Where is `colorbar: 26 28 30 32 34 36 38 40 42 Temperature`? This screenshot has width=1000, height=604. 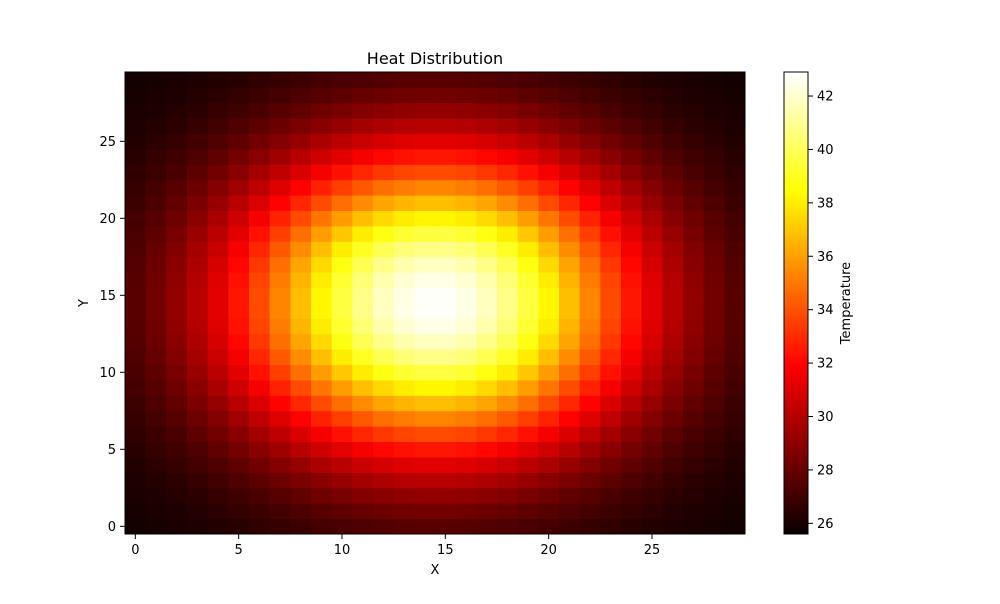 colorbar: 26 28 30 32 34 36 38 40 42 Temperature is located at coordinates (818, 303).